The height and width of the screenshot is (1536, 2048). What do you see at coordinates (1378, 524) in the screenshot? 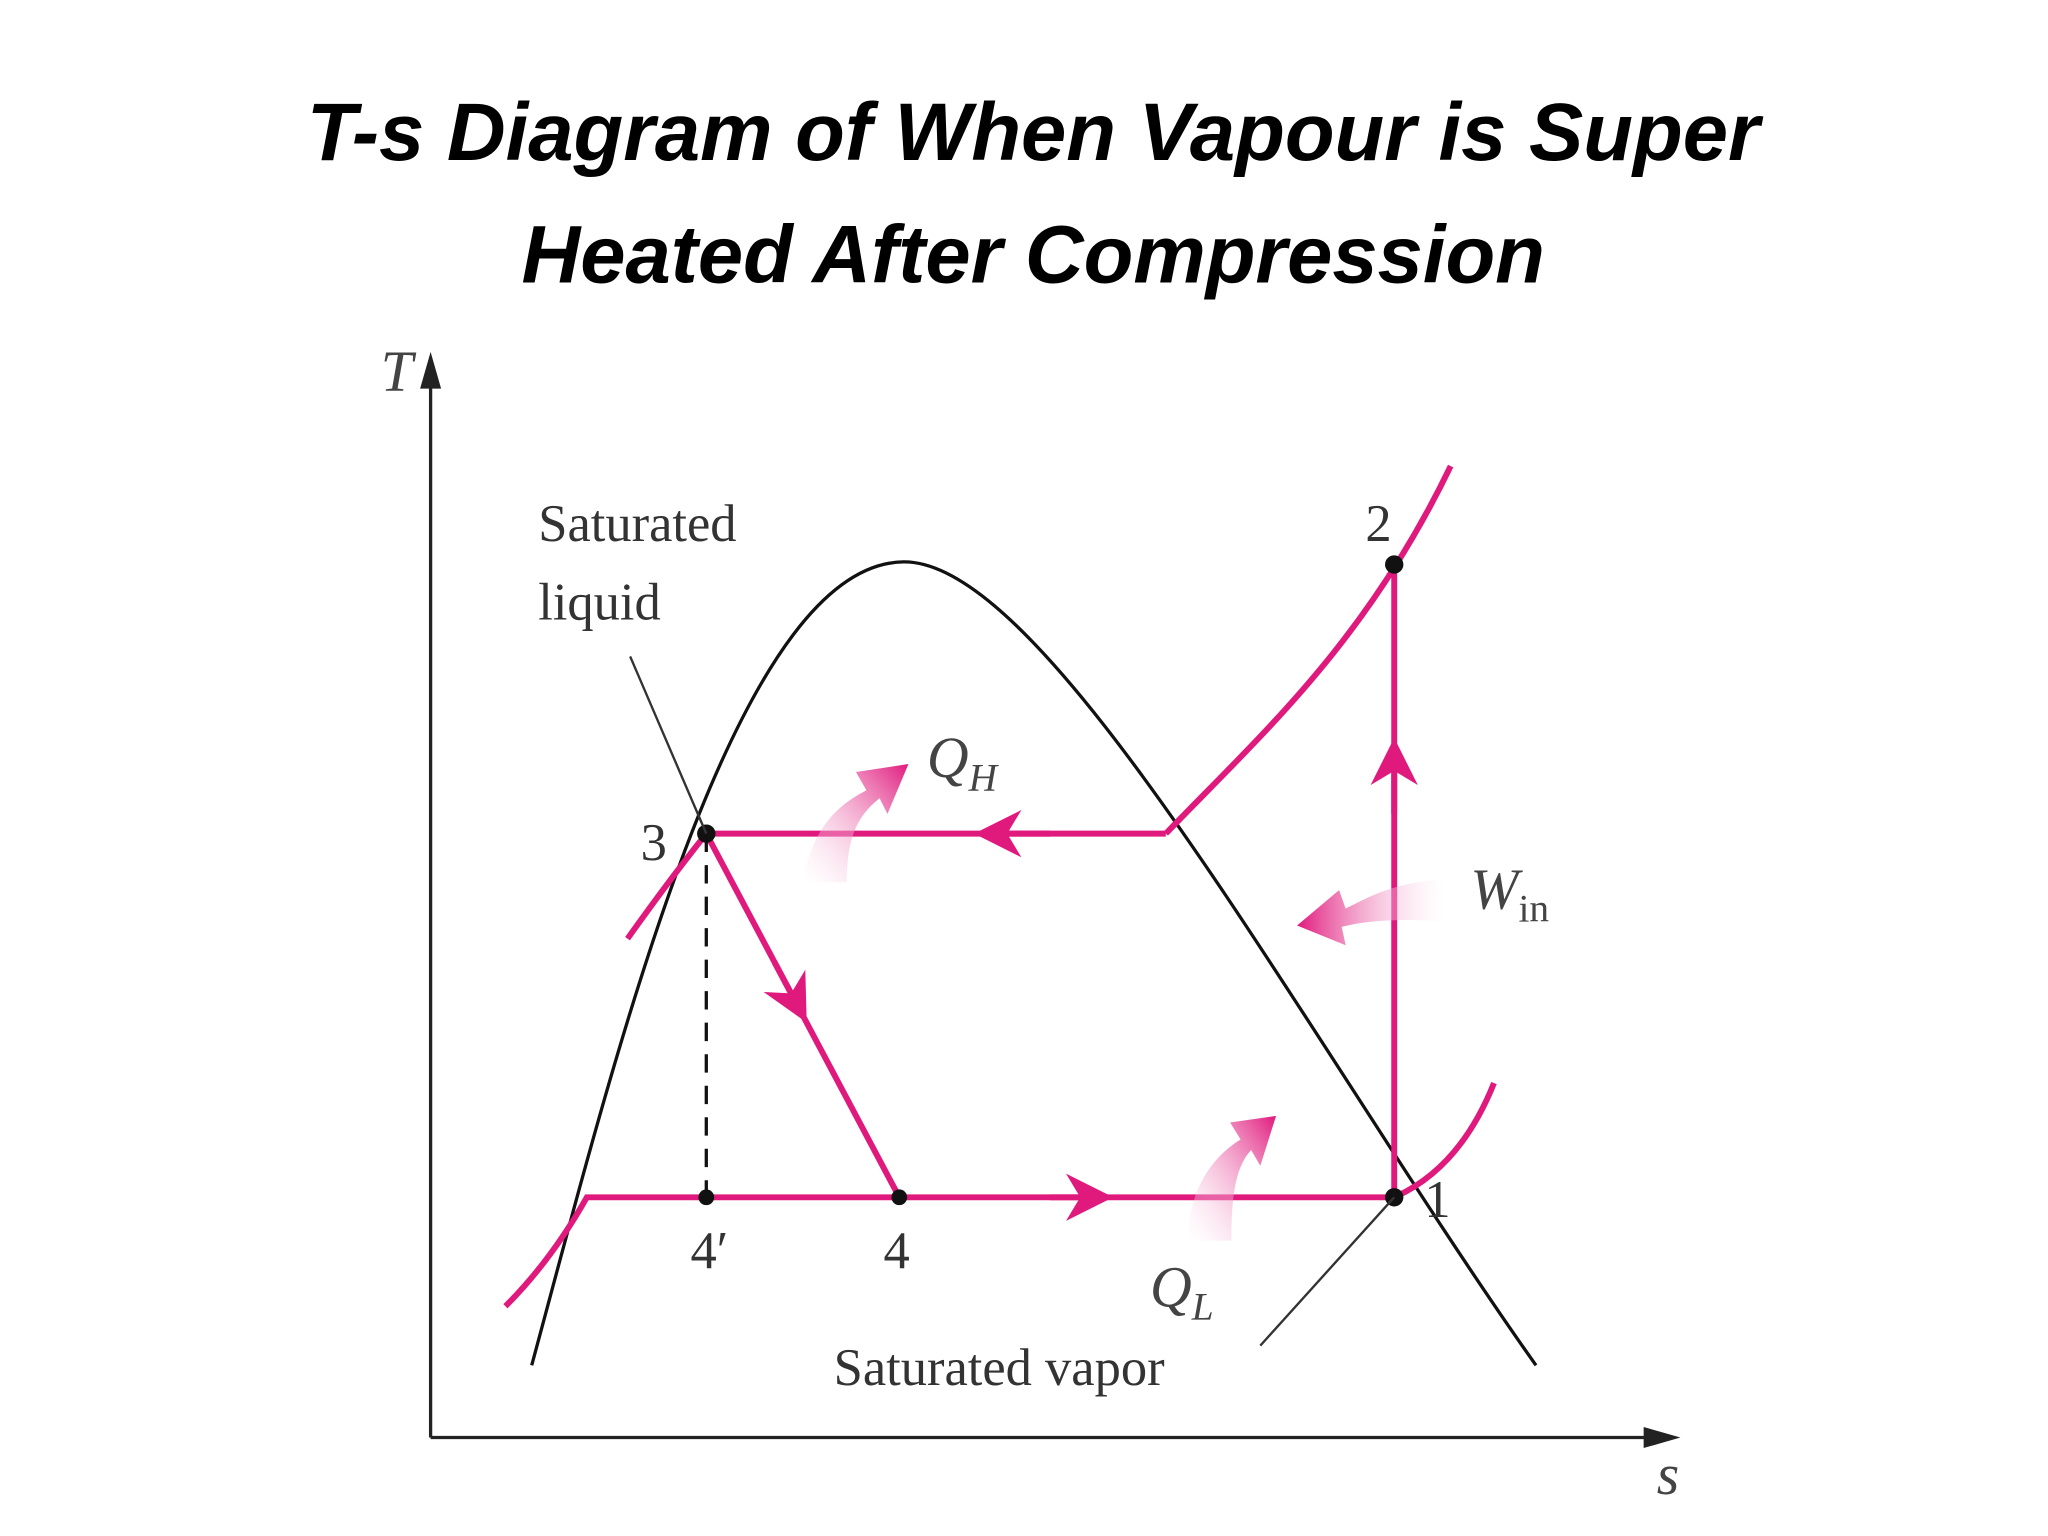
I see `state-label: 2` at bounding box center [1378, 524].